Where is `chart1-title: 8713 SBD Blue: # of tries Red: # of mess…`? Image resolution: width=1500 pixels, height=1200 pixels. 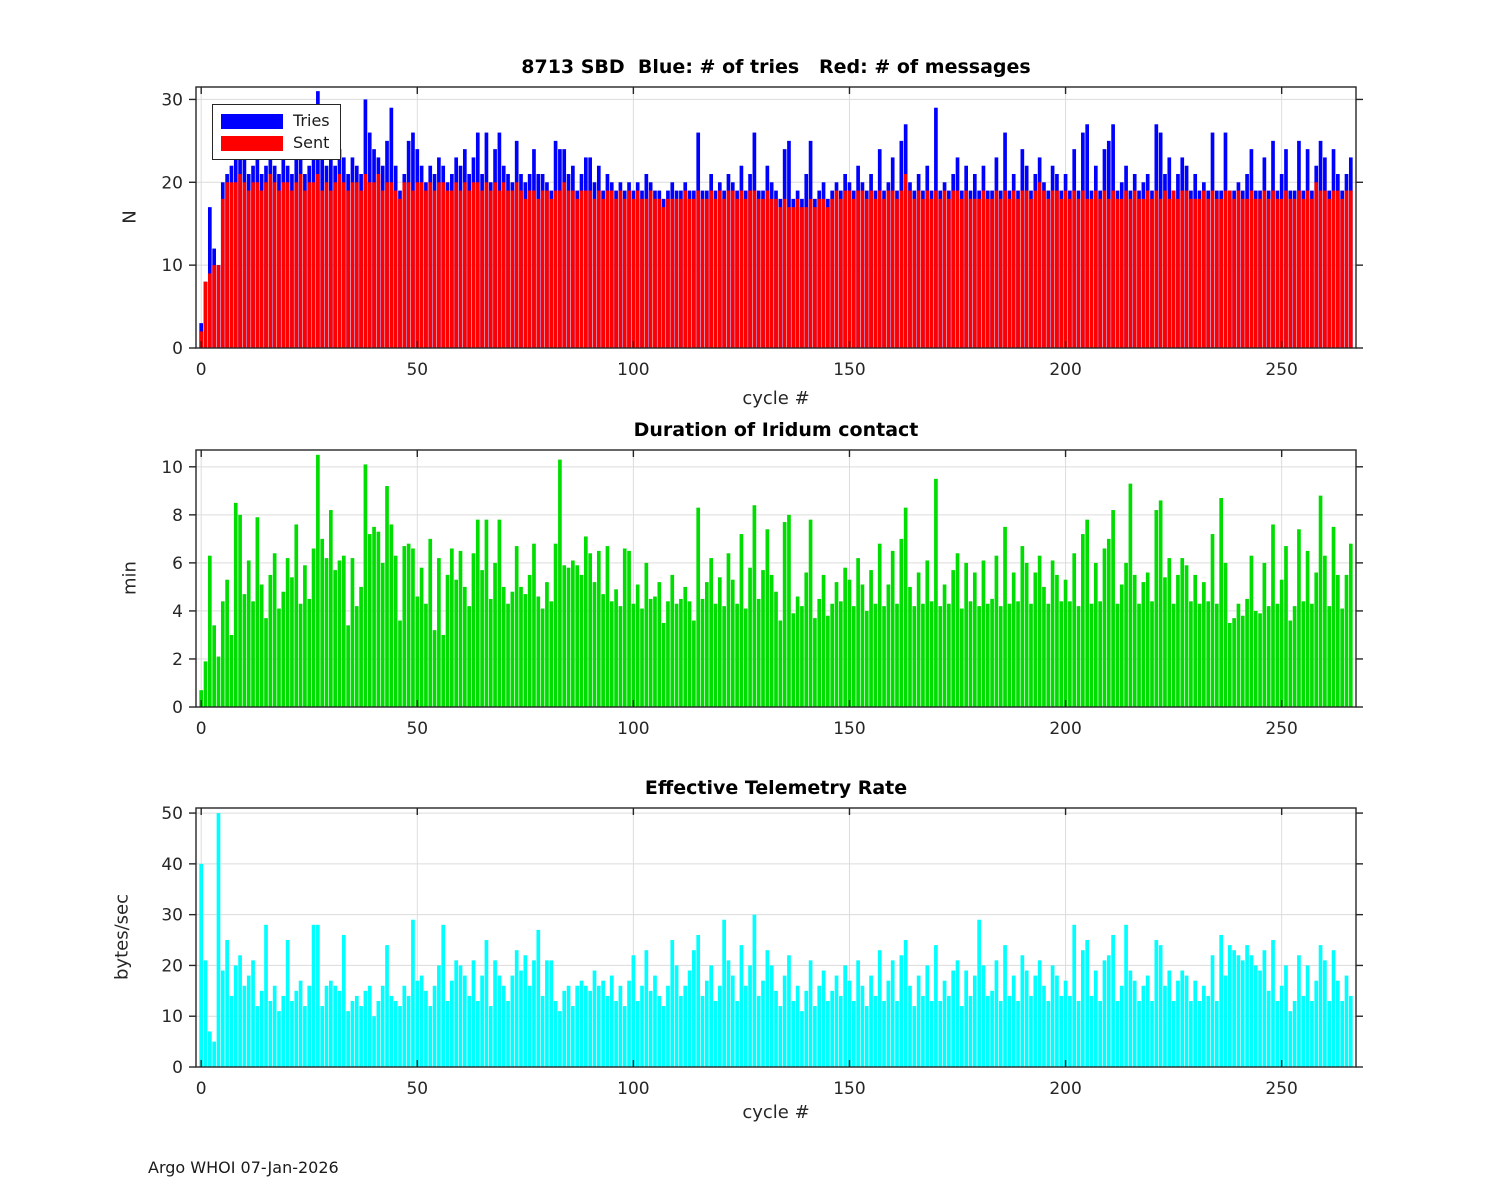 chart1-title: 8713 SBD Blue: # of tries Red: # of mess… is located at coordinates (776, 67).